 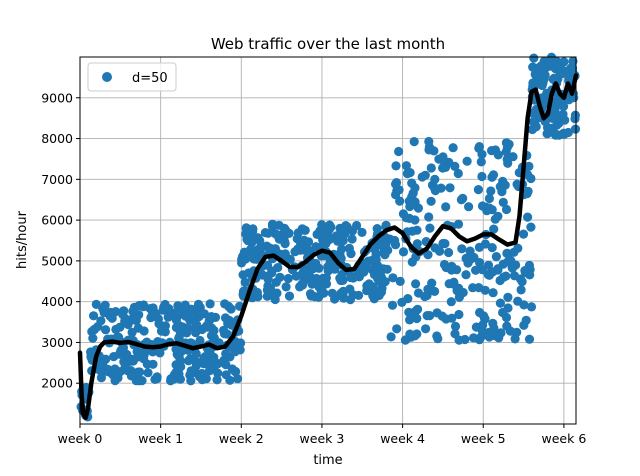 I want to click on x-tick-label: week 6, so click(x=564, y=438).